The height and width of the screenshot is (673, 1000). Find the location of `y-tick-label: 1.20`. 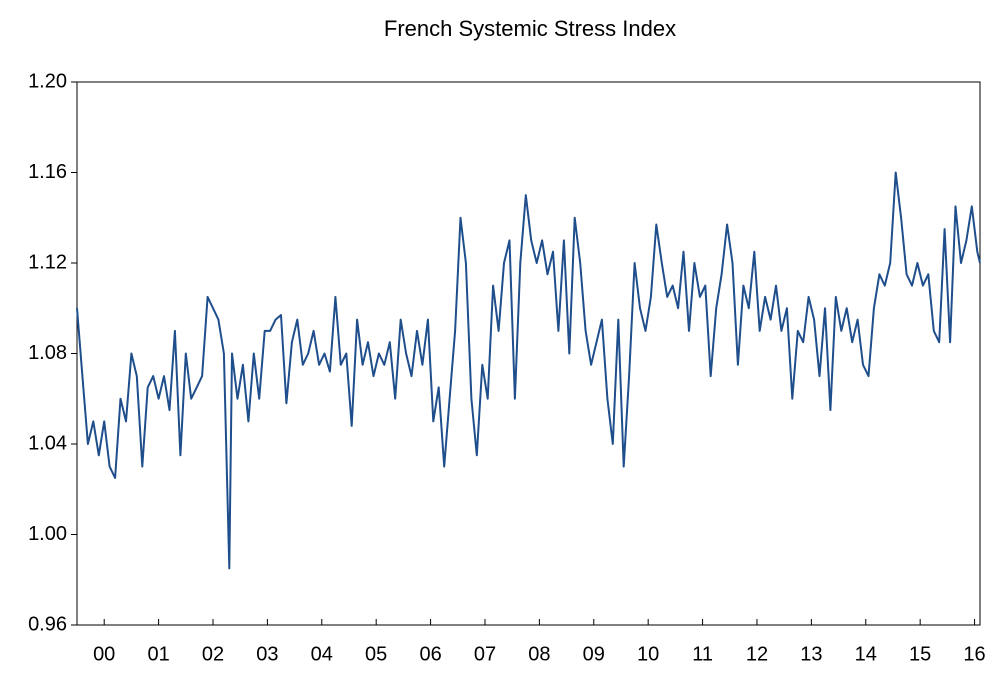

y-tick-label: 1.20 is located at coordinates (47, 81).